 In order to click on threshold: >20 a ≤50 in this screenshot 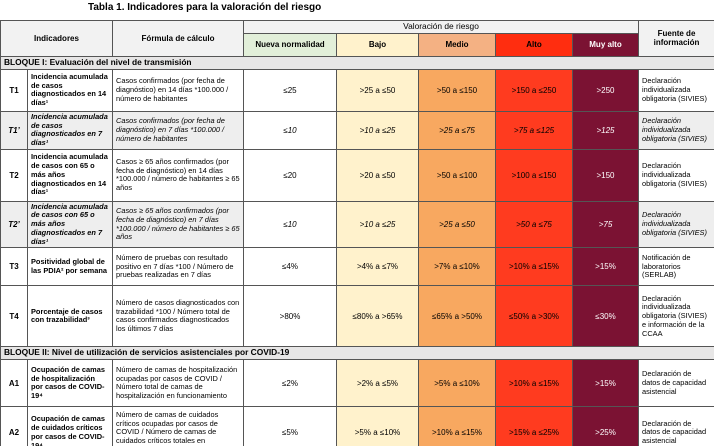, I will do `click(377, 175)`.